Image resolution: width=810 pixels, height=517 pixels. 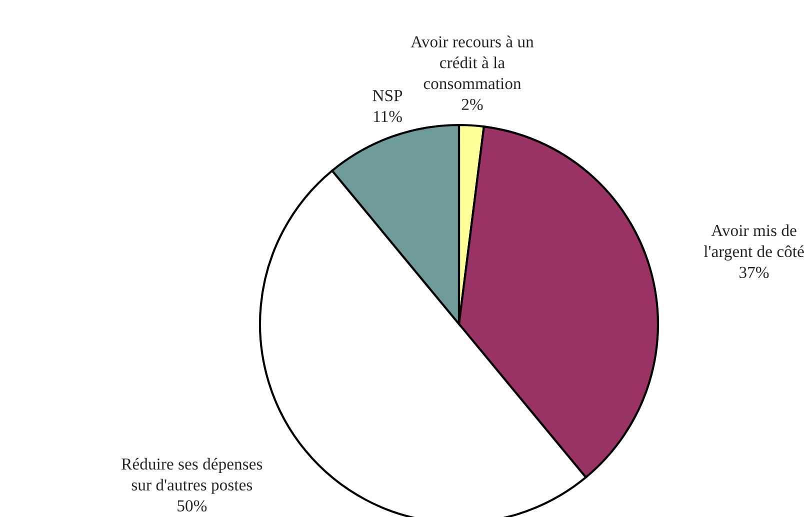 What do you see at coordinates (388, 116) in the screenshot?
I see `data-label: 11%` at bounding box center [388, 116].